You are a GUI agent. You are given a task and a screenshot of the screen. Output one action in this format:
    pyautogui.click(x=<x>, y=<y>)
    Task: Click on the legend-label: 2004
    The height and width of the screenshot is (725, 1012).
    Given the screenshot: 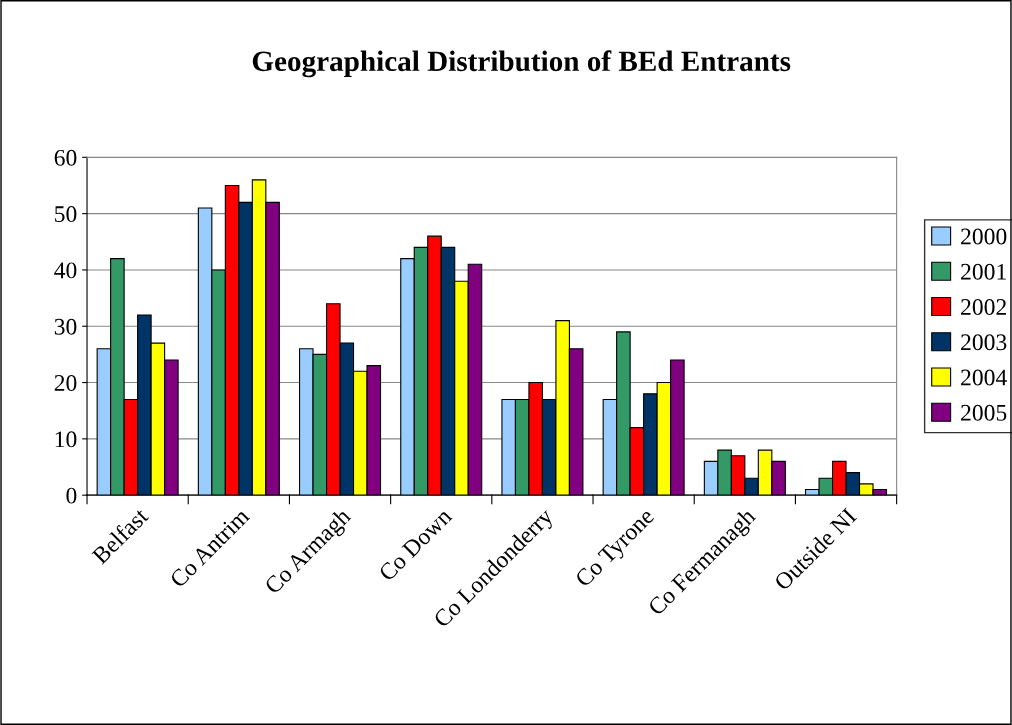 What is the action you would take?
    pyautogui.click(x=984, y=377)
    